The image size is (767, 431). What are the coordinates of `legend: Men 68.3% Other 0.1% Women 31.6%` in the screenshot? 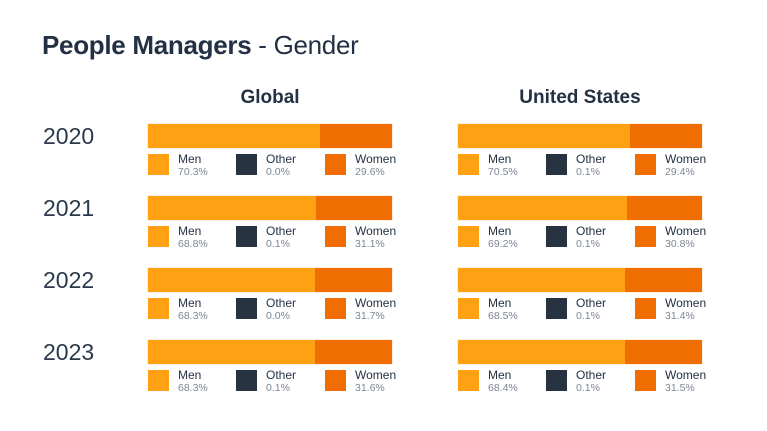 It's located at (272, 381).